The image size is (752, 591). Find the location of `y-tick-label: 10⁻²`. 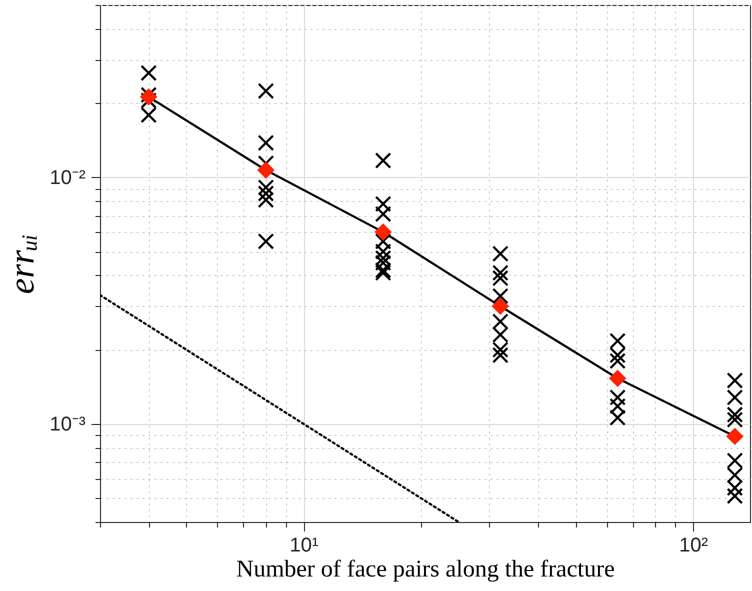

y-tick-label: 10⁻² is located at coordinates (68, 177).